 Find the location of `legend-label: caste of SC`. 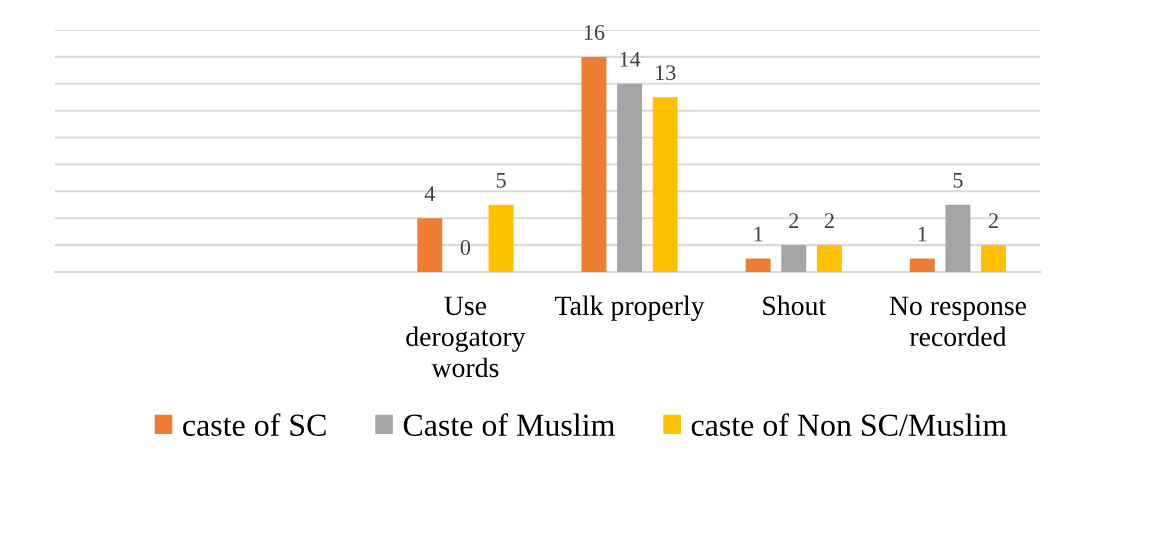

legend-label: caste of SC is located at coordinates (254, 424).